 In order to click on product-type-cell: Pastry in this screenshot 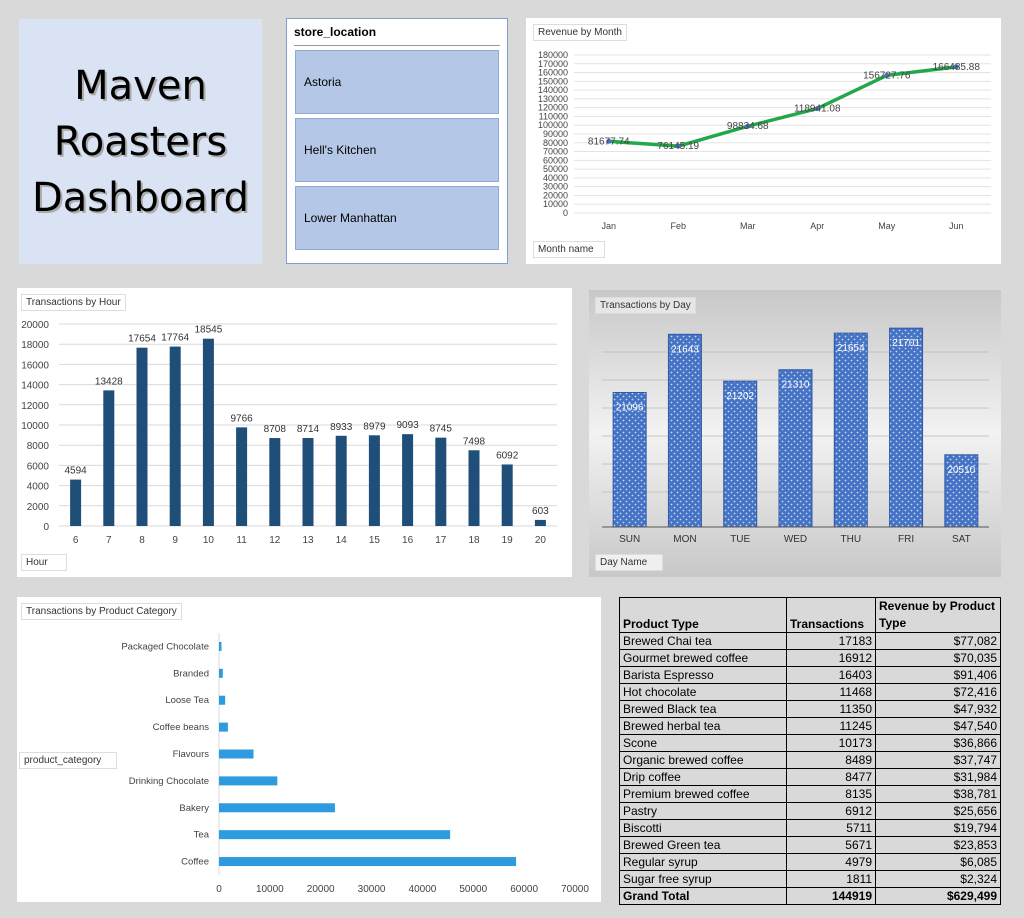, I will do `click(703, 811)`.